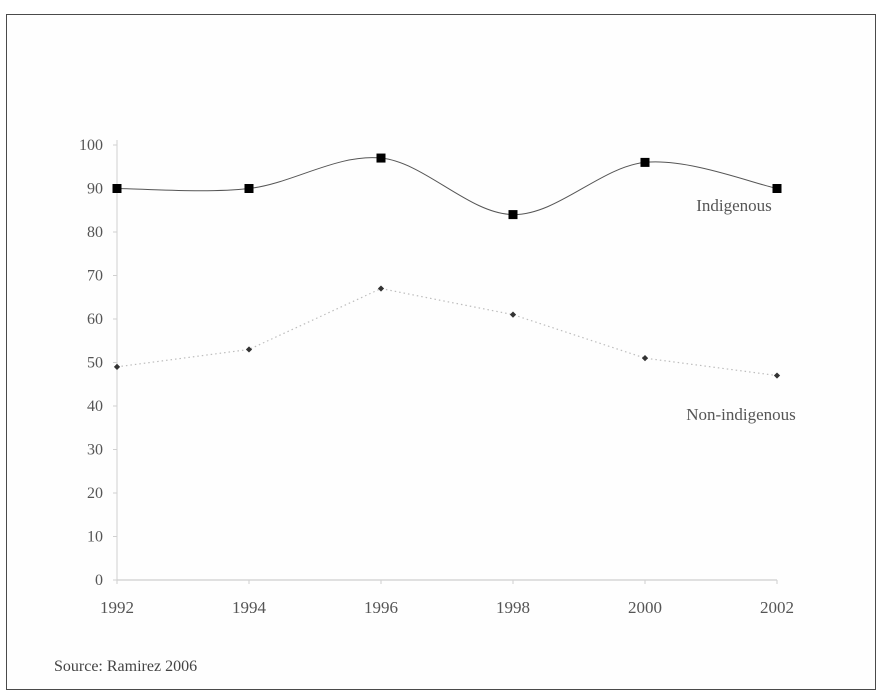 This screenshot has height=696, width=880. Describe the element at coordinates (741, 414) in the screenshot. I see `label-non-indigenous: Non-indigenous` at that location.